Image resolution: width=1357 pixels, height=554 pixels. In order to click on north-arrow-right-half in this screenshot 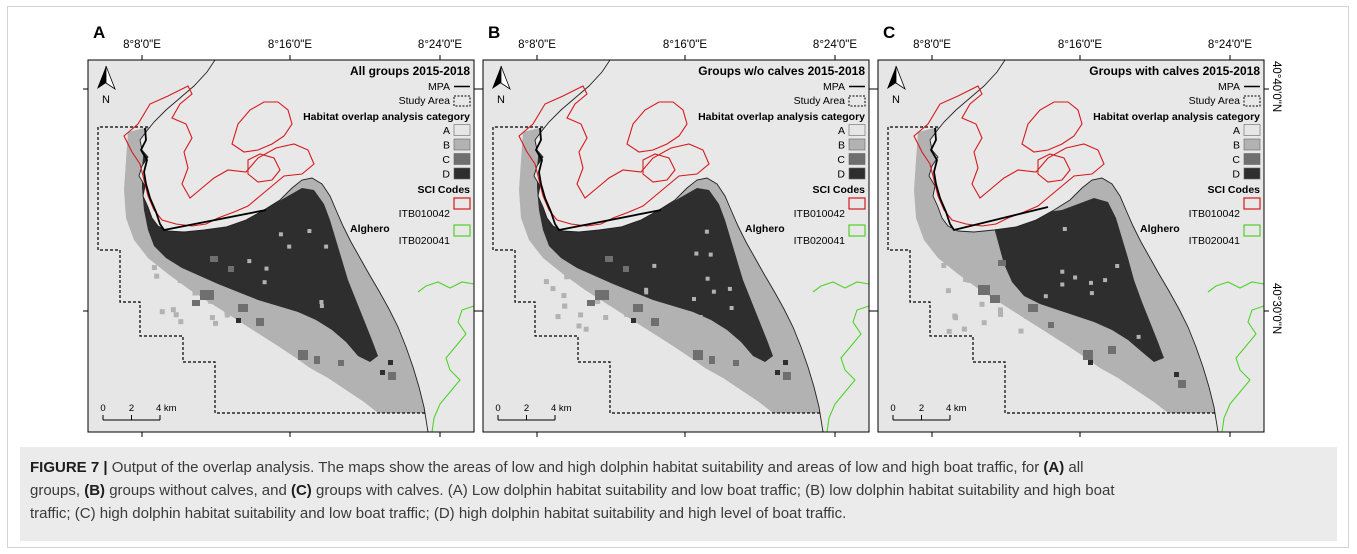, I will do `click(900, 78)`.